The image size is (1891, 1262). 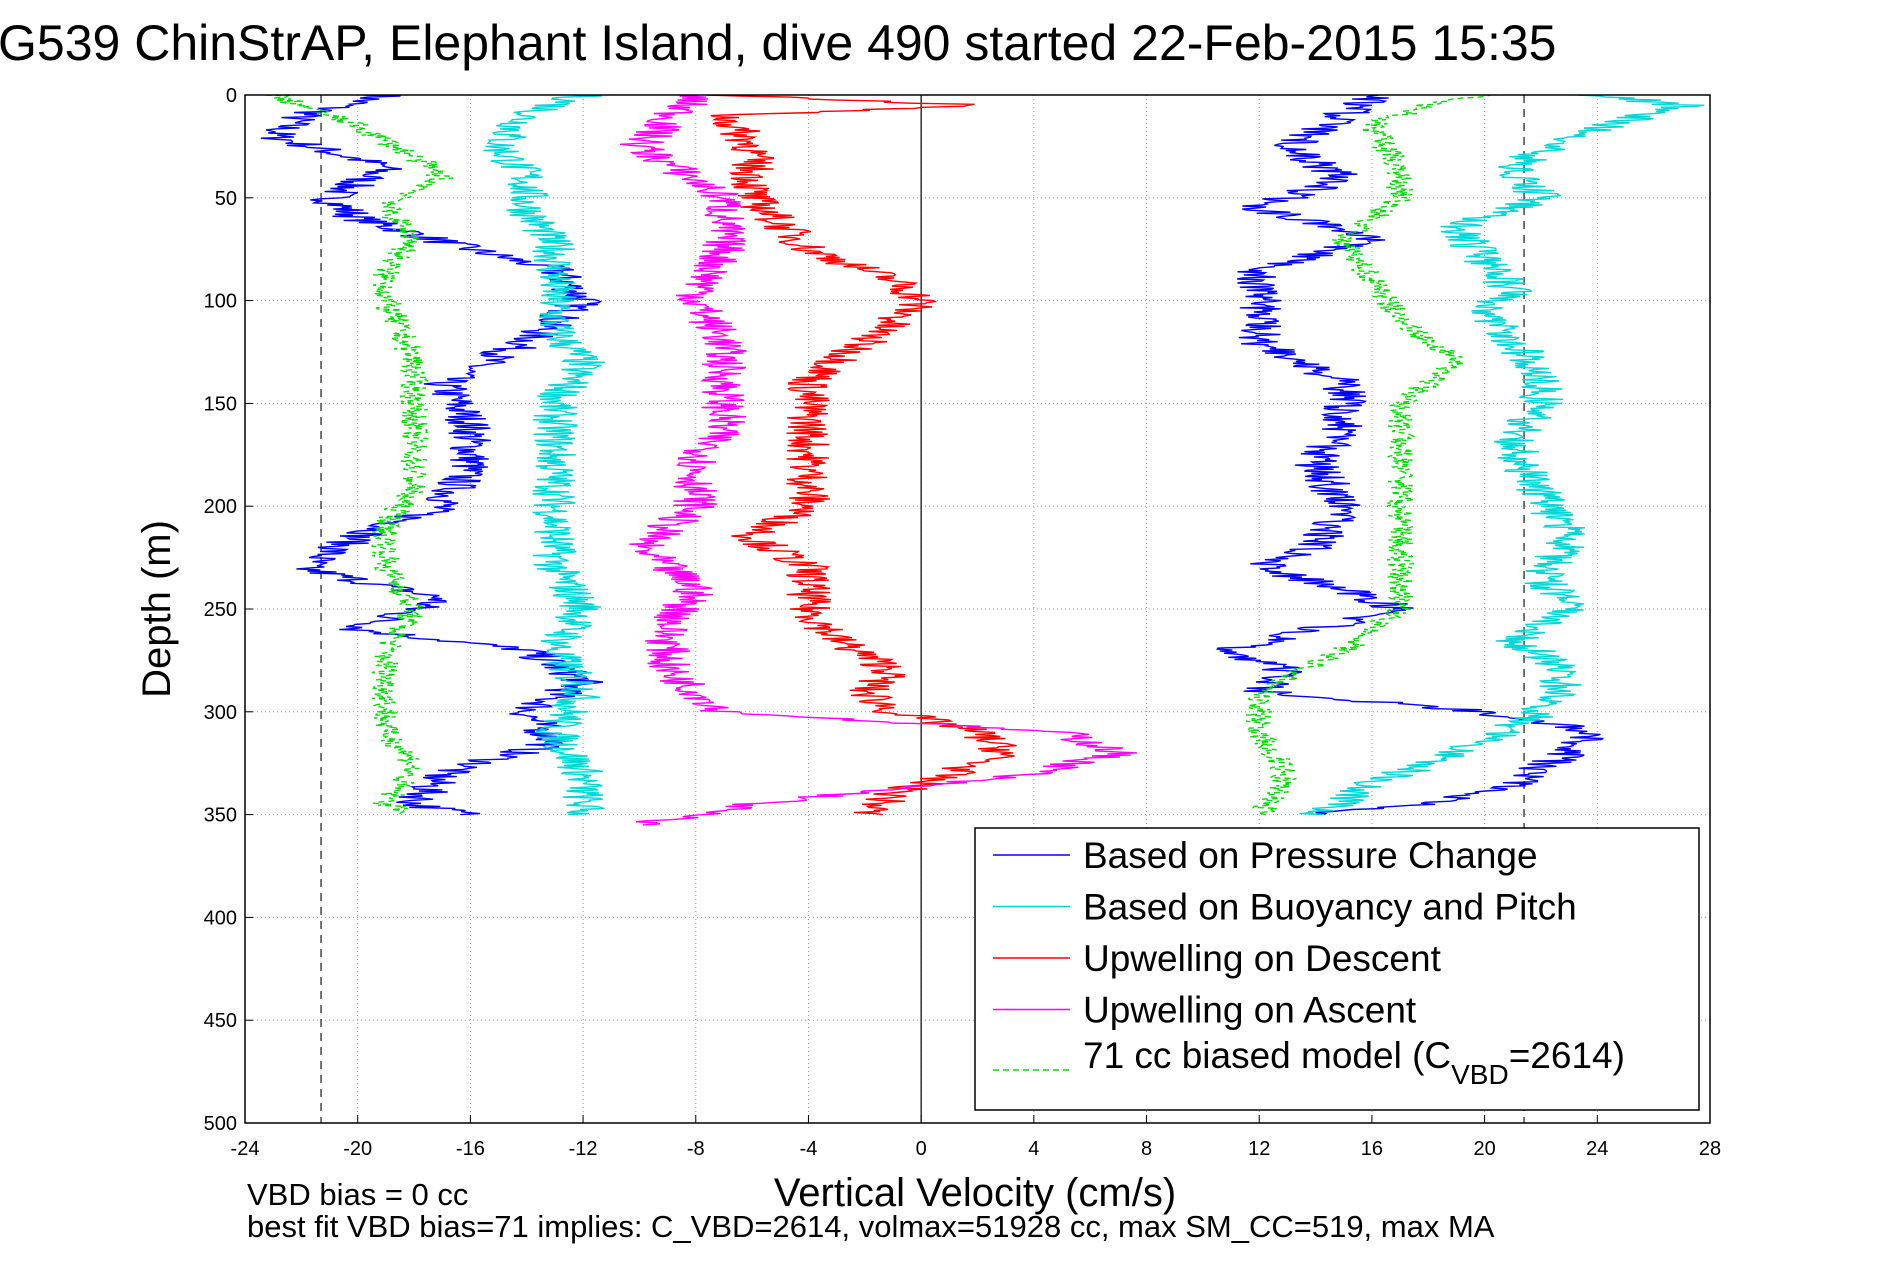 I want to click on x-tick-label: -20, so click(x=357, y=1149).